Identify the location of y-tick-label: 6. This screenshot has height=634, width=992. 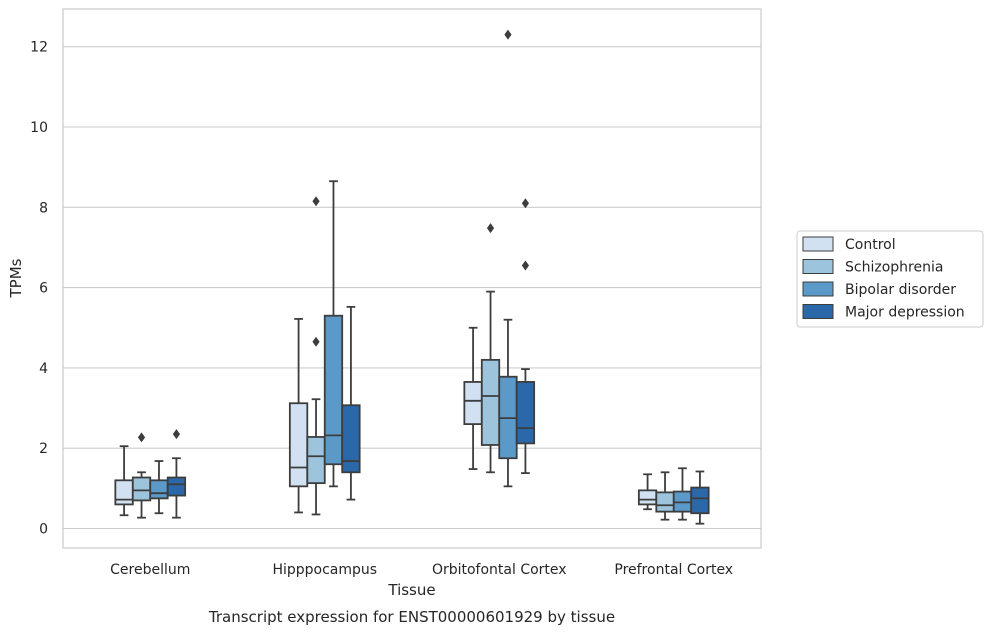
(43, 289).